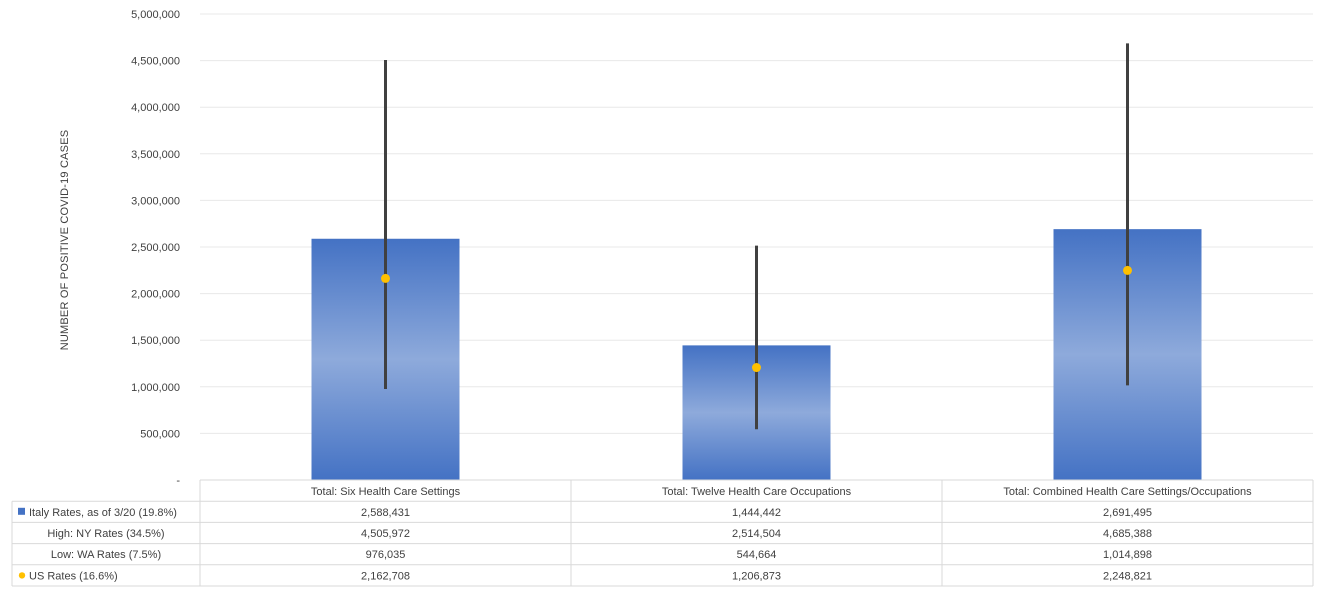  What do you see at coordinates (103, 513) in the screenshot?
I see `legend-entry: Italy Rates, as of 3/20 (19.8%)` at bounding box center [103, 513].